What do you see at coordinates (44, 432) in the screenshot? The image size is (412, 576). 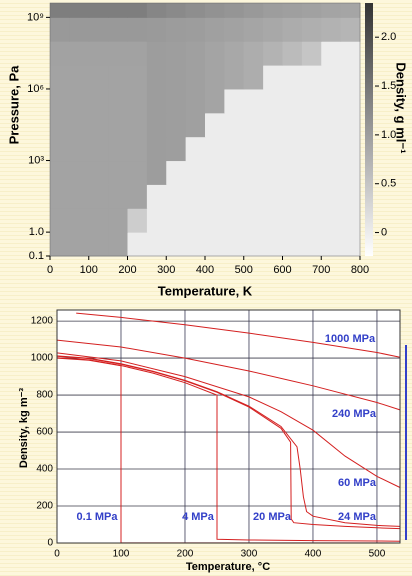 I see `y-tick-label: 600` at bounding box center [44, 432].